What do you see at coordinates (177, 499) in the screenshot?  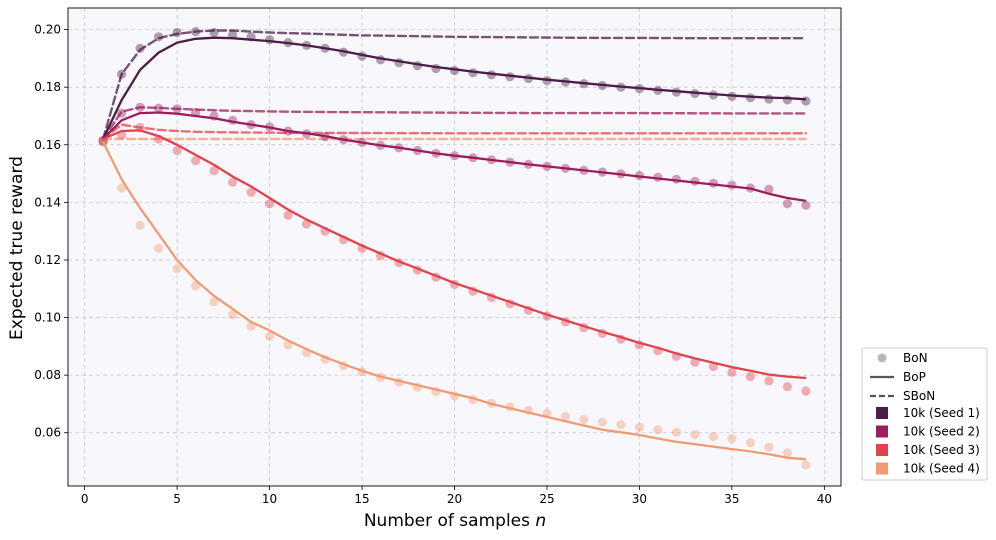 I see `x-tick-label: 5` at bounding box center [177, 499].